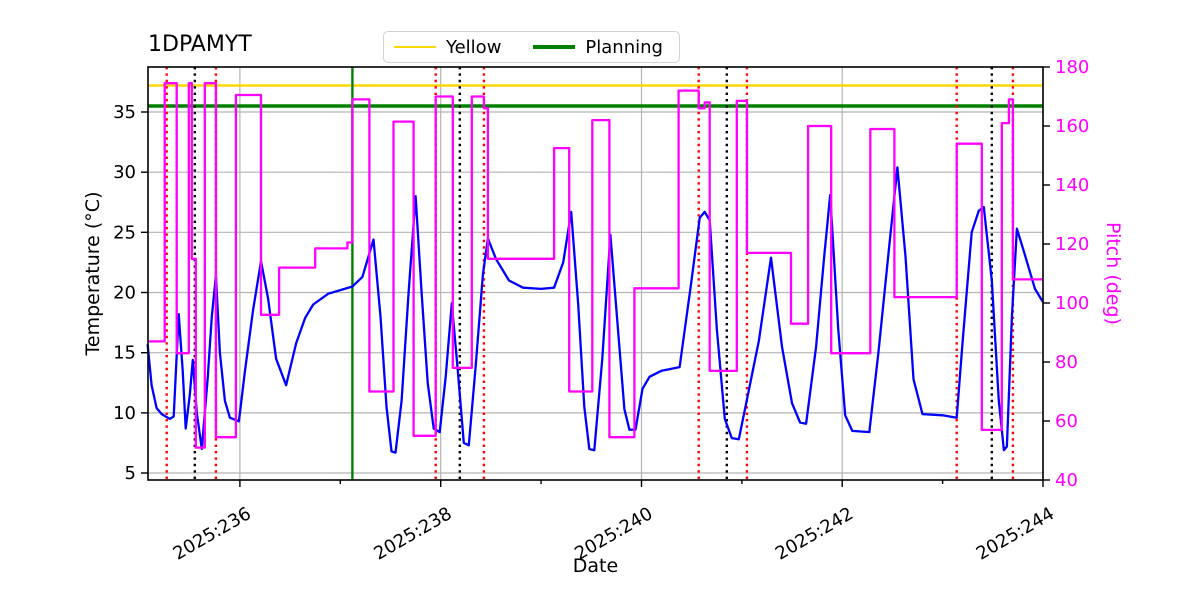 The width and height of the screenshot is (1200, 600). I want to click on chart-title: 1DPAMYT, so click(200, 44).